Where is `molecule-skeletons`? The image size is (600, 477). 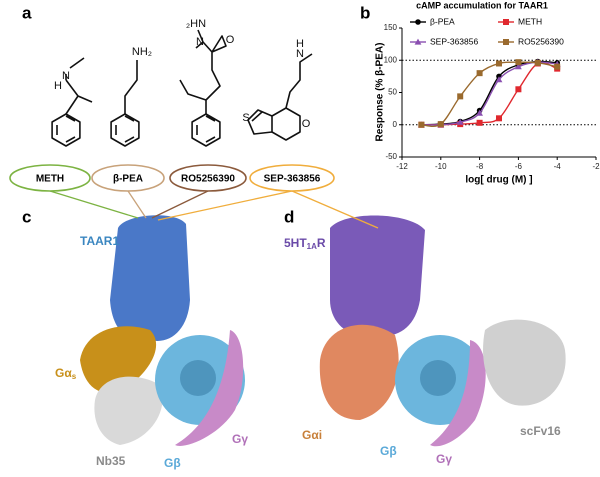
molecule-skeletons is located at coordinates (182, 88).